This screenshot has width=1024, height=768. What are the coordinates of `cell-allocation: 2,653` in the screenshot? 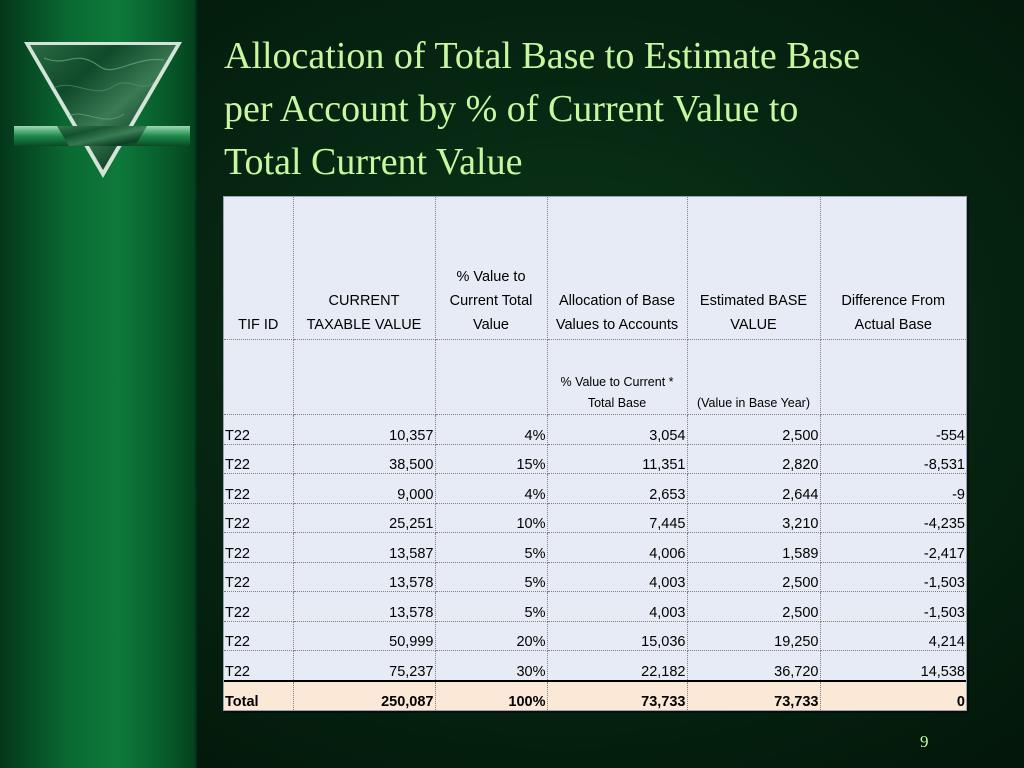 It's located at (617, 488).